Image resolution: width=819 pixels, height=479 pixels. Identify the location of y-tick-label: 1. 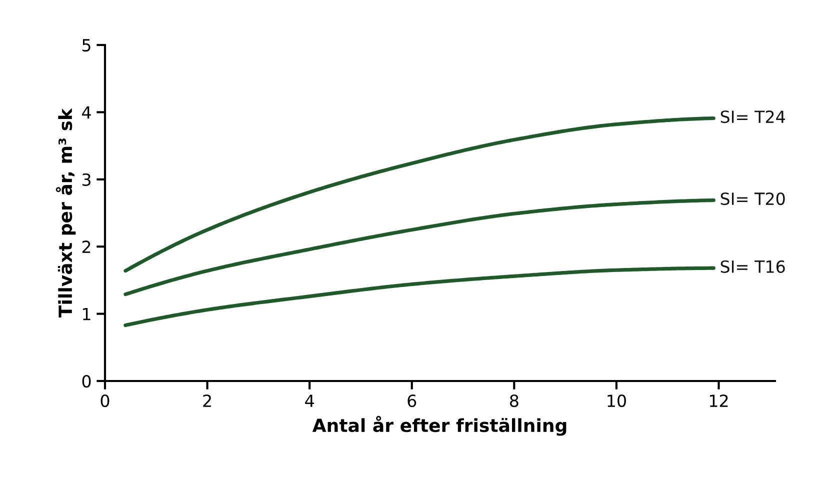
(86, 314).